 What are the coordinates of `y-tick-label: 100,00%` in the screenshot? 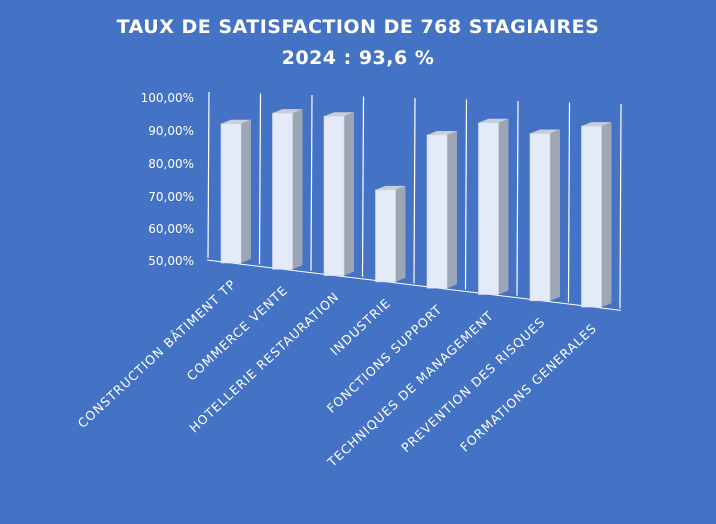 It's located at (167, 98).